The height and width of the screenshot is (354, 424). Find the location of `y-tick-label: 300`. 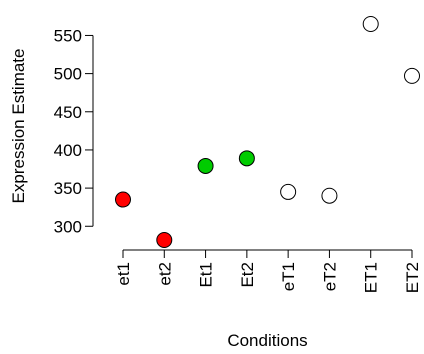

y-tick-label: 300 is located at coordinates (68, 226).